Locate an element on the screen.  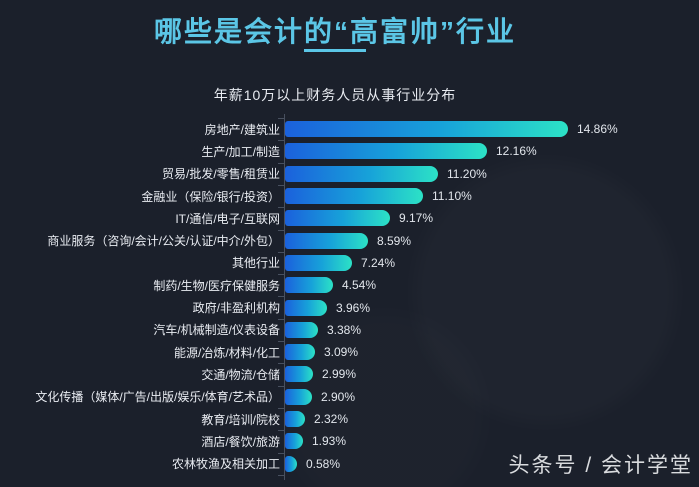
bar-wrap: 3.09% is located at coordinates (322, 352).